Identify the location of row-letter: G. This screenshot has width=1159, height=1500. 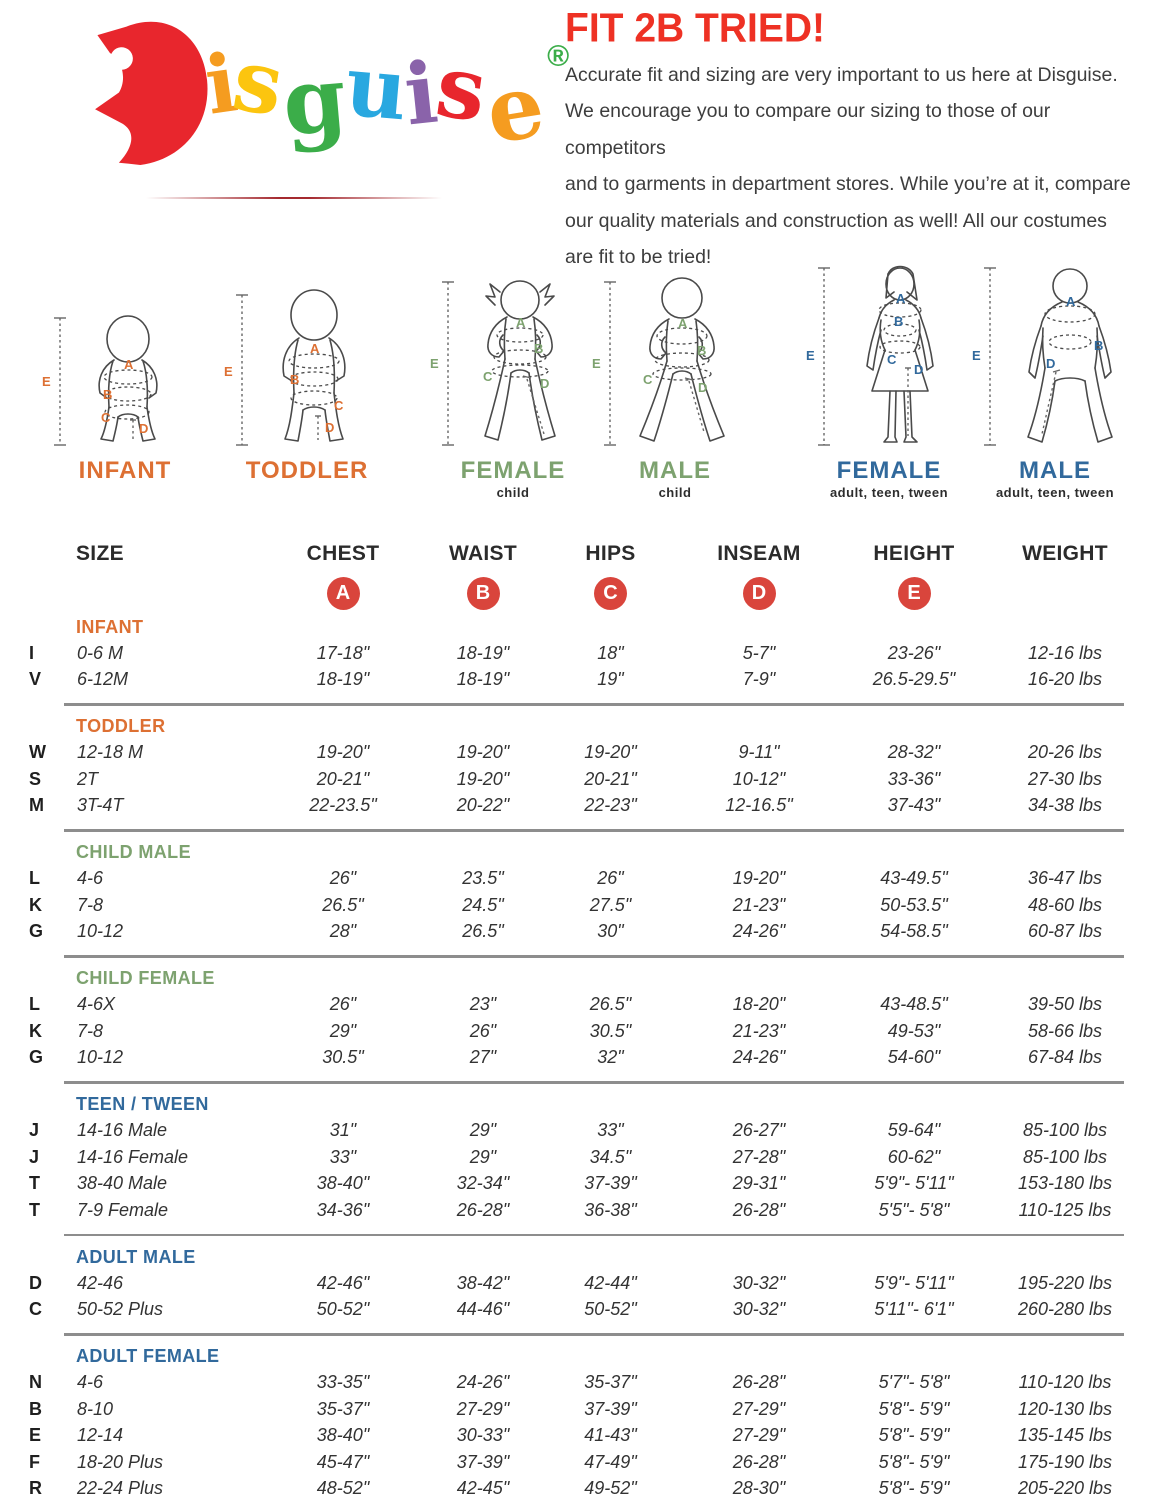
(36, 931).